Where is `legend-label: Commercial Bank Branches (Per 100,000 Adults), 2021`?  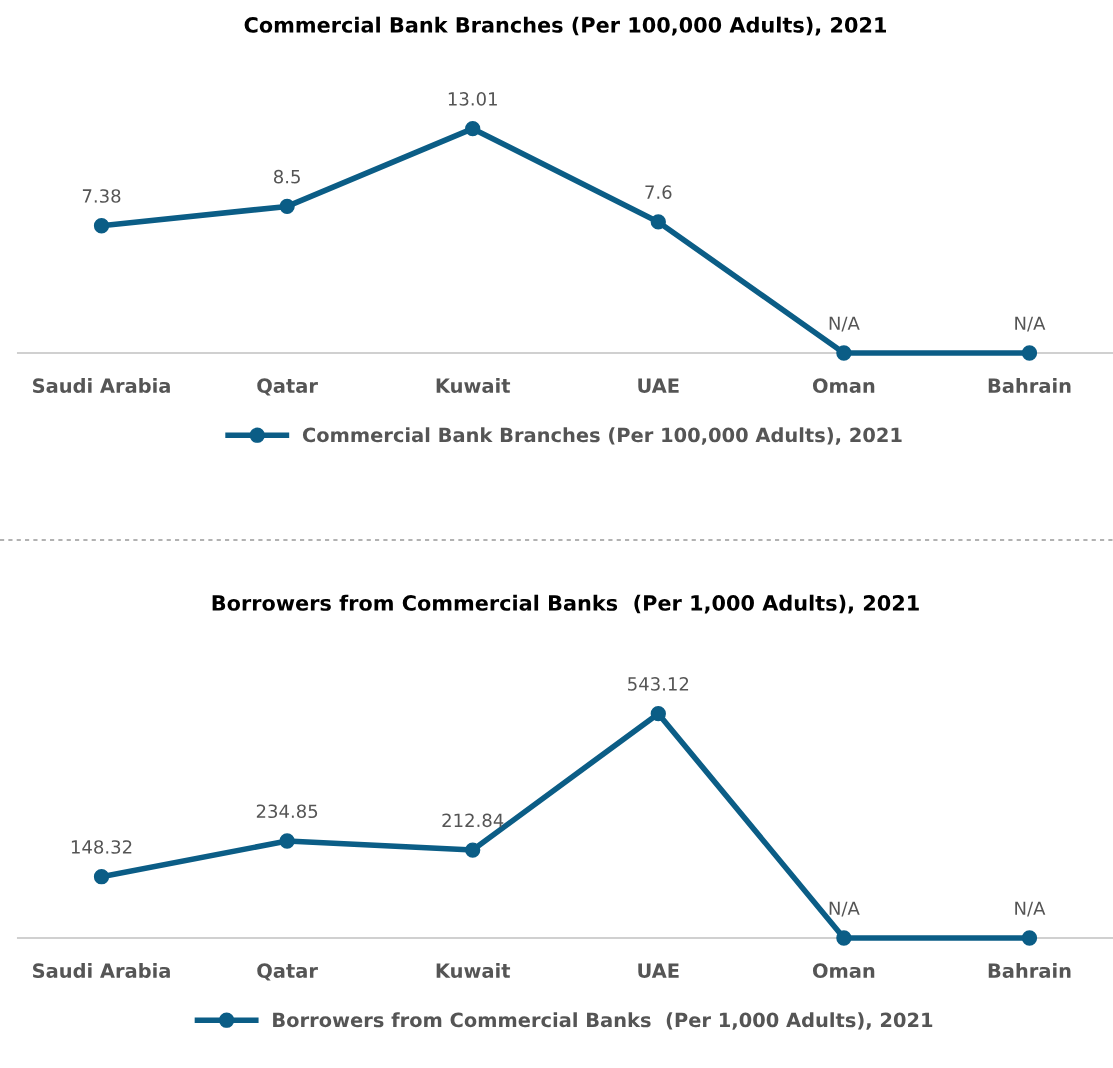 legend-label: Commercial Bank Branches (Per 100,000 Adults), 2021 is located at coordinates (602, 436).